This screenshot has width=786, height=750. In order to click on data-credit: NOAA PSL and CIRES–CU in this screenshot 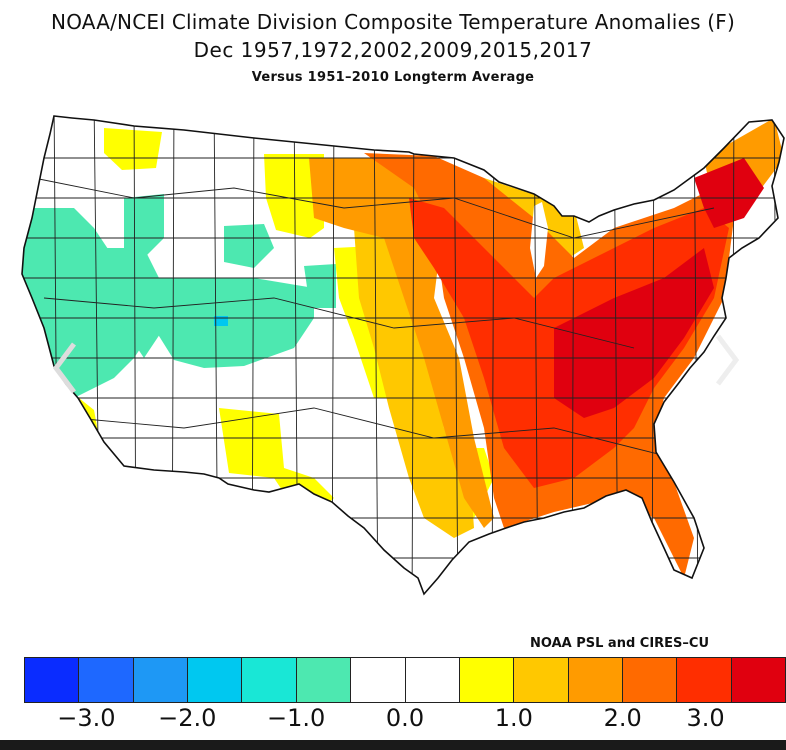, I will do `click(620, 643)`.